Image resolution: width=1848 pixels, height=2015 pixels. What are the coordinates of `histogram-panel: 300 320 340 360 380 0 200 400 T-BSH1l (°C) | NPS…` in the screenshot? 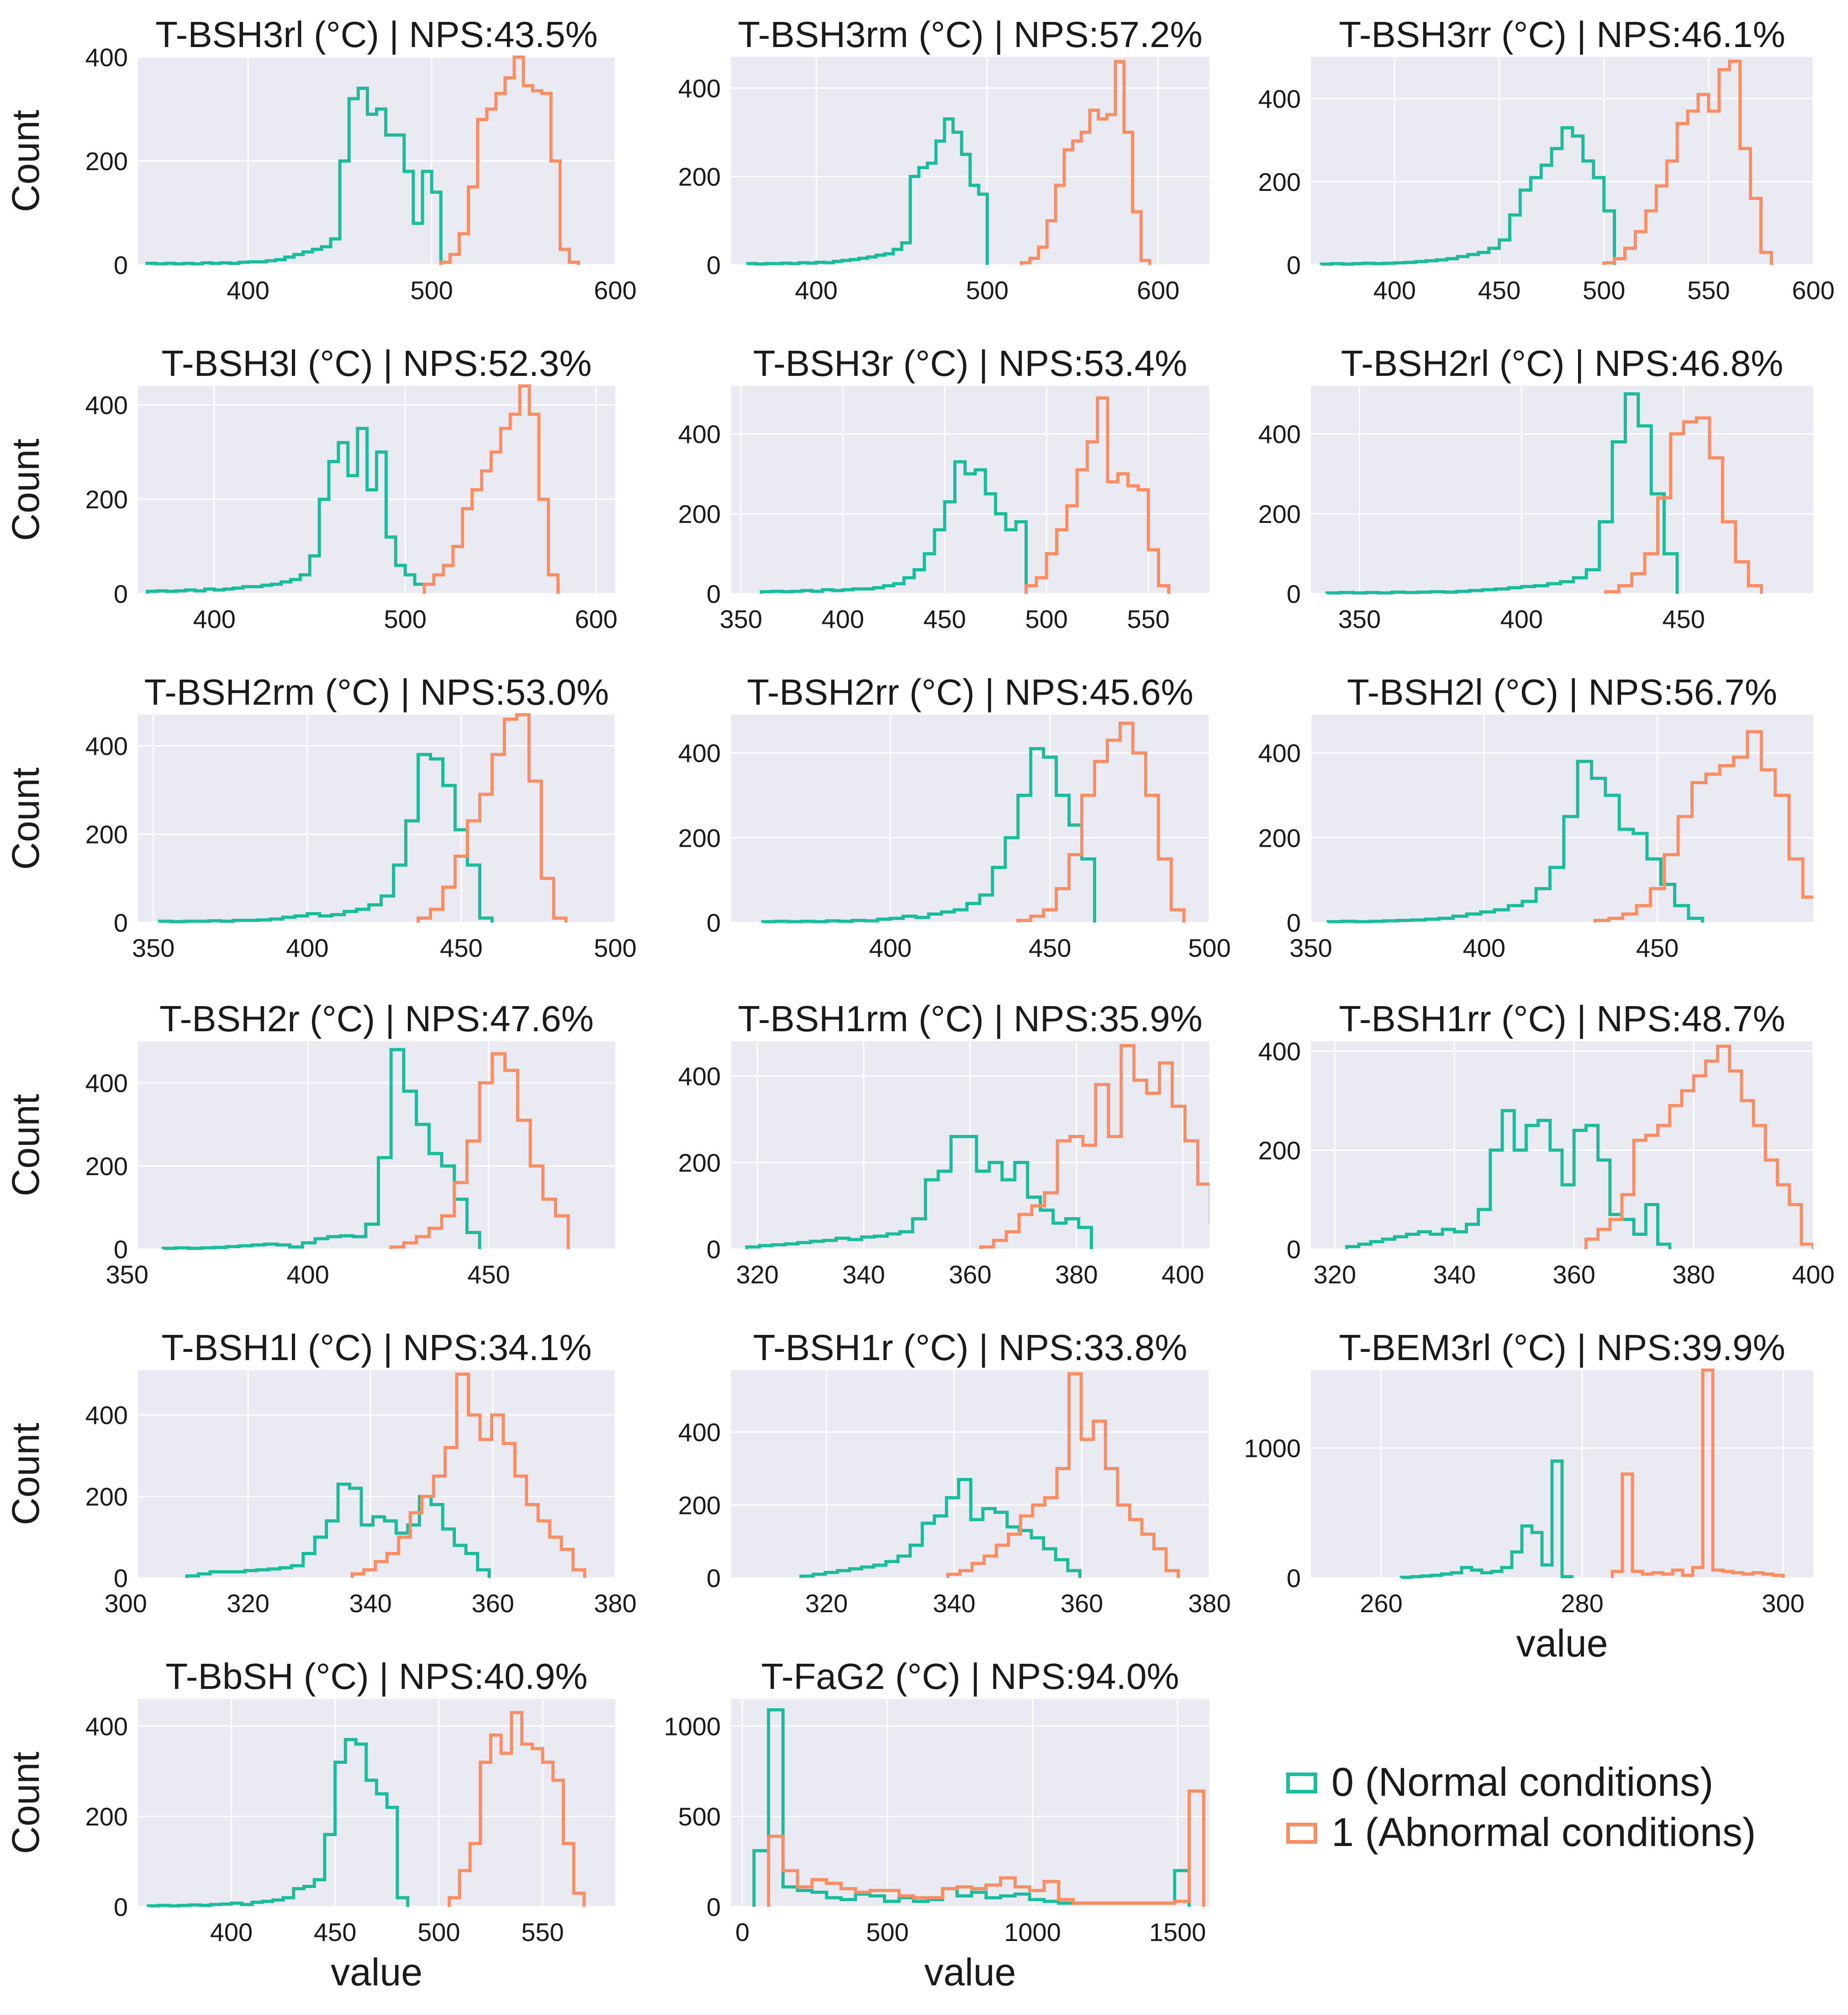 It's located at (320, 1472).